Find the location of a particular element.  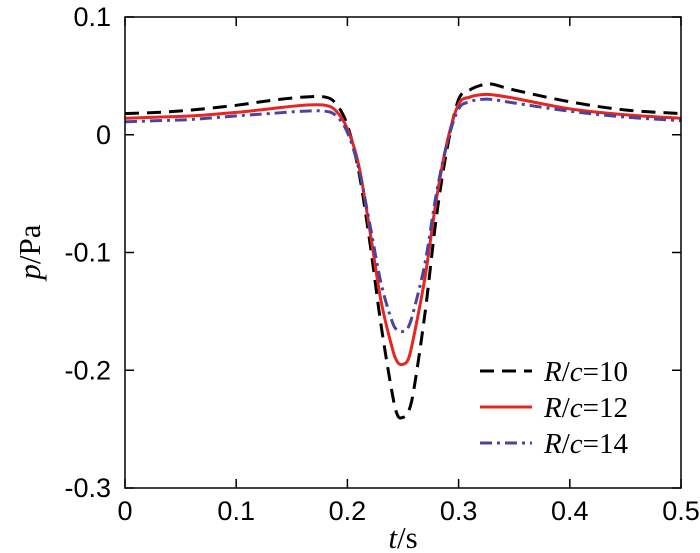

x-tick-label: 0.2 is located at coordinates (348, 511).